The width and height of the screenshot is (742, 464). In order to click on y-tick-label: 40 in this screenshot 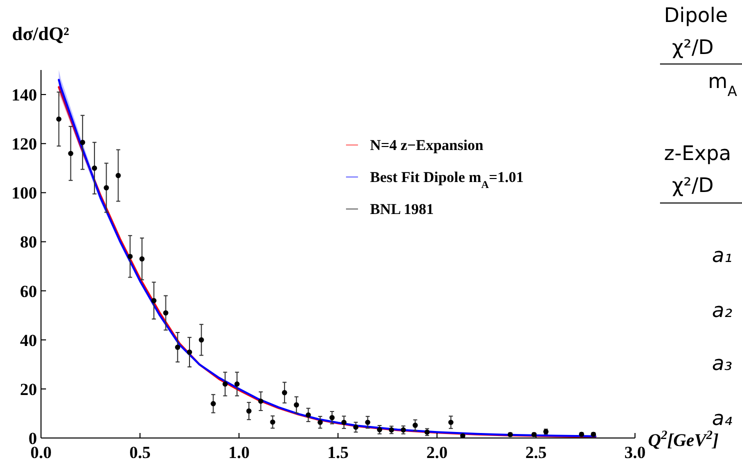, I will do `click(28, 340)`.